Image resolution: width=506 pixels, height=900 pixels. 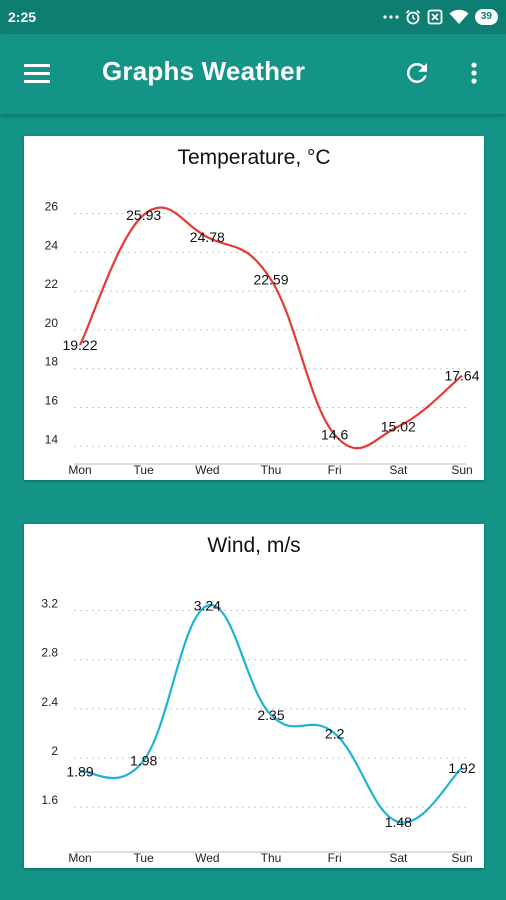 What do you see at coordinates (52, 323) in the screenshot?
I see `temperature-y-tick-label: 20` at bounding box center [52, 323].